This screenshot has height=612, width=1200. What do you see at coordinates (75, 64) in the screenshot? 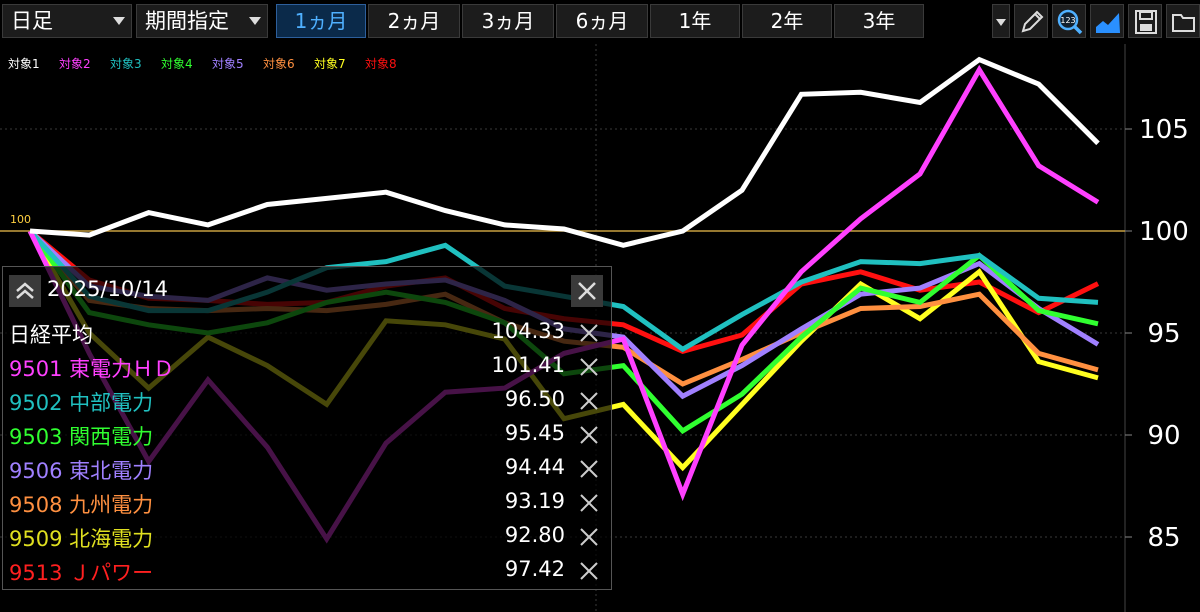
I see `legend-entry-2: 対象2` at bounding box center [75, 64].